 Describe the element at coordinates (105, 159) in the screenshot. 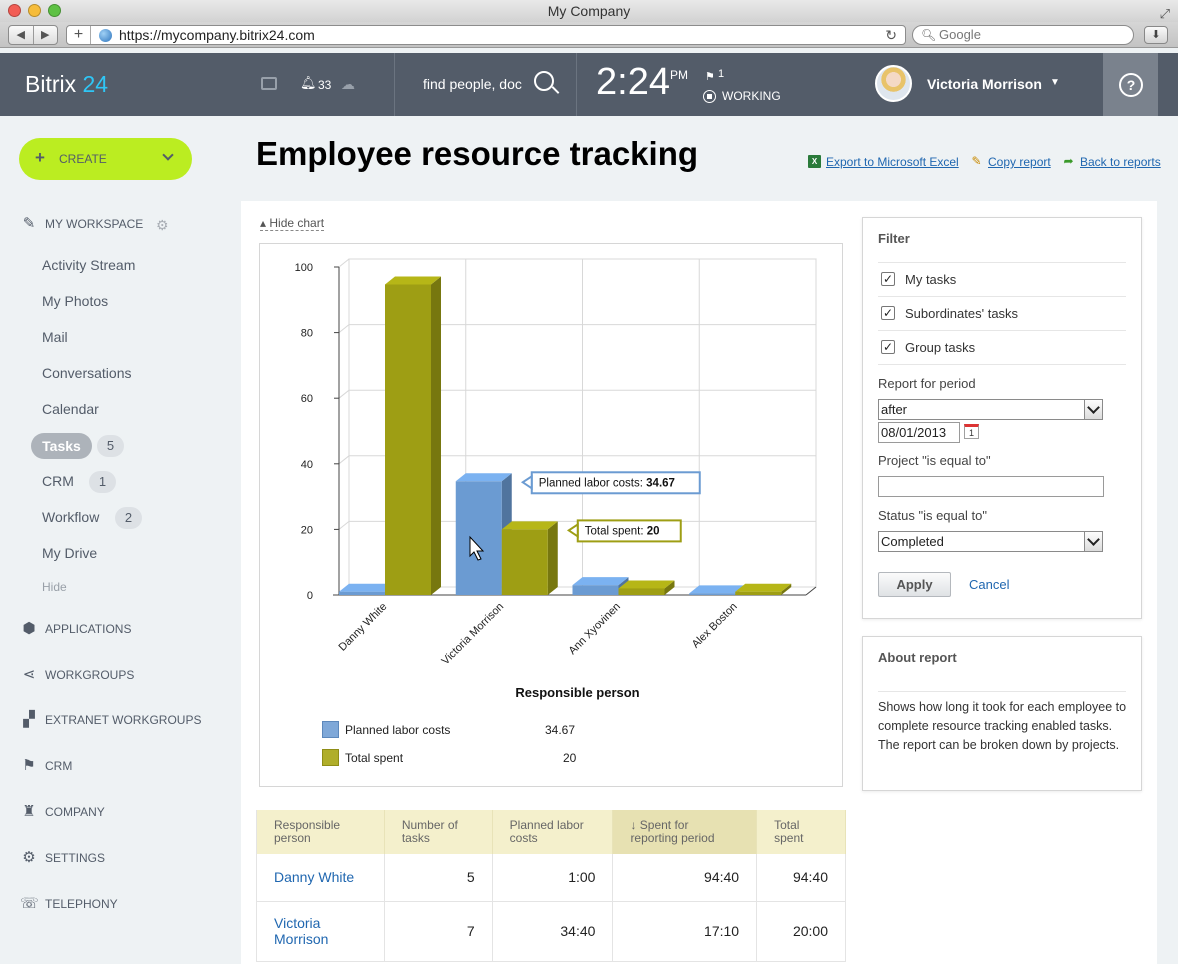

I see `create-button: + CREATE` at that location.